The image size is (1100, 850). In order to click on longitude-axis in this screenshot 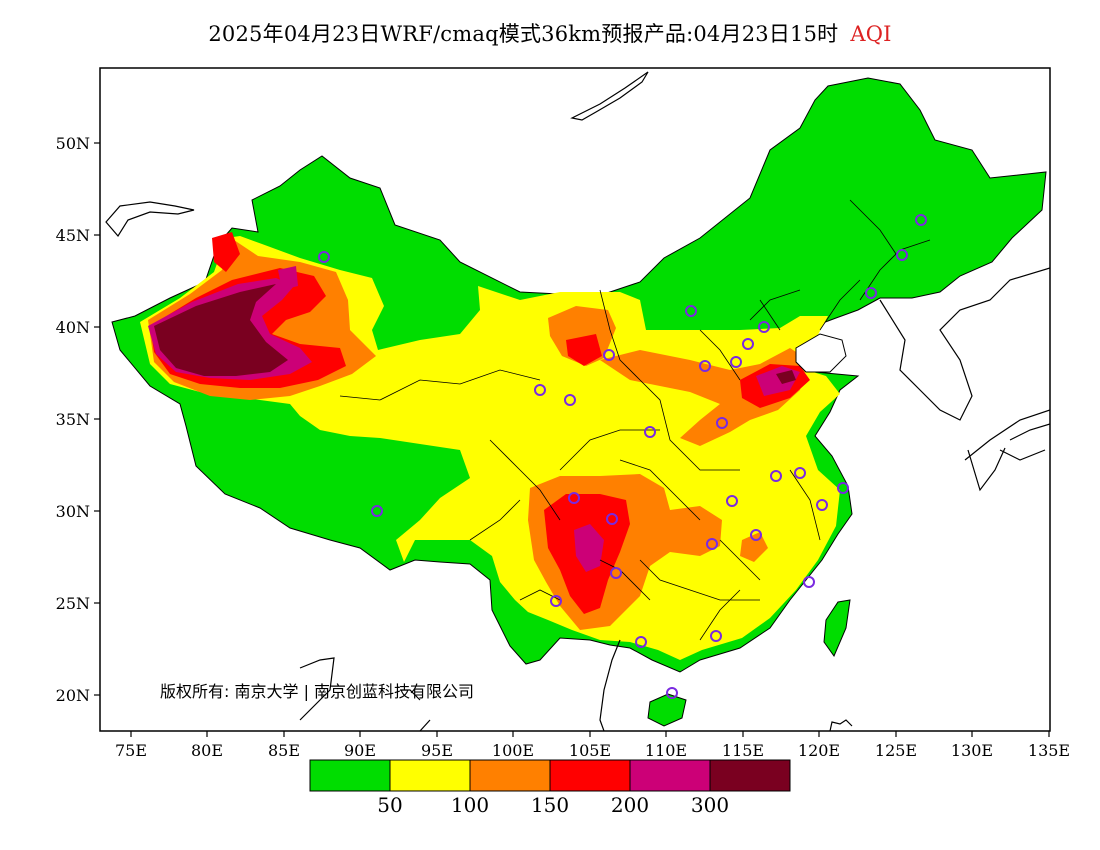, I will do `click(590, 734)`.